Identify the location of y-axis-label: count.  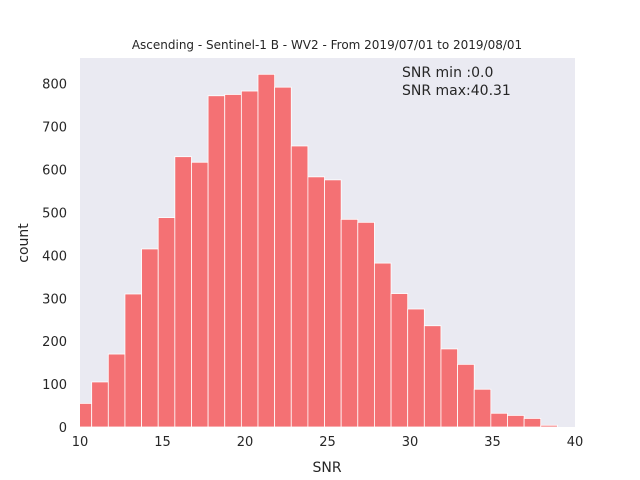
(24, 243).